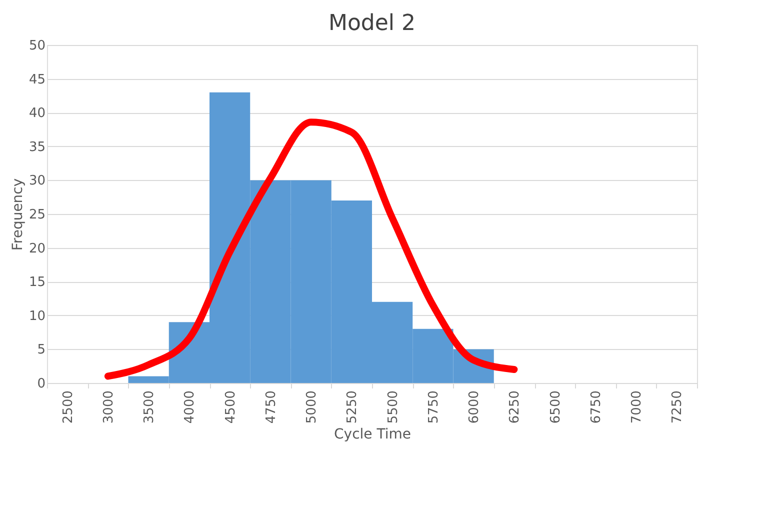 This screenshot has height=531, width=783. I want to click on y-tick-label: 5, so click(41, 350).